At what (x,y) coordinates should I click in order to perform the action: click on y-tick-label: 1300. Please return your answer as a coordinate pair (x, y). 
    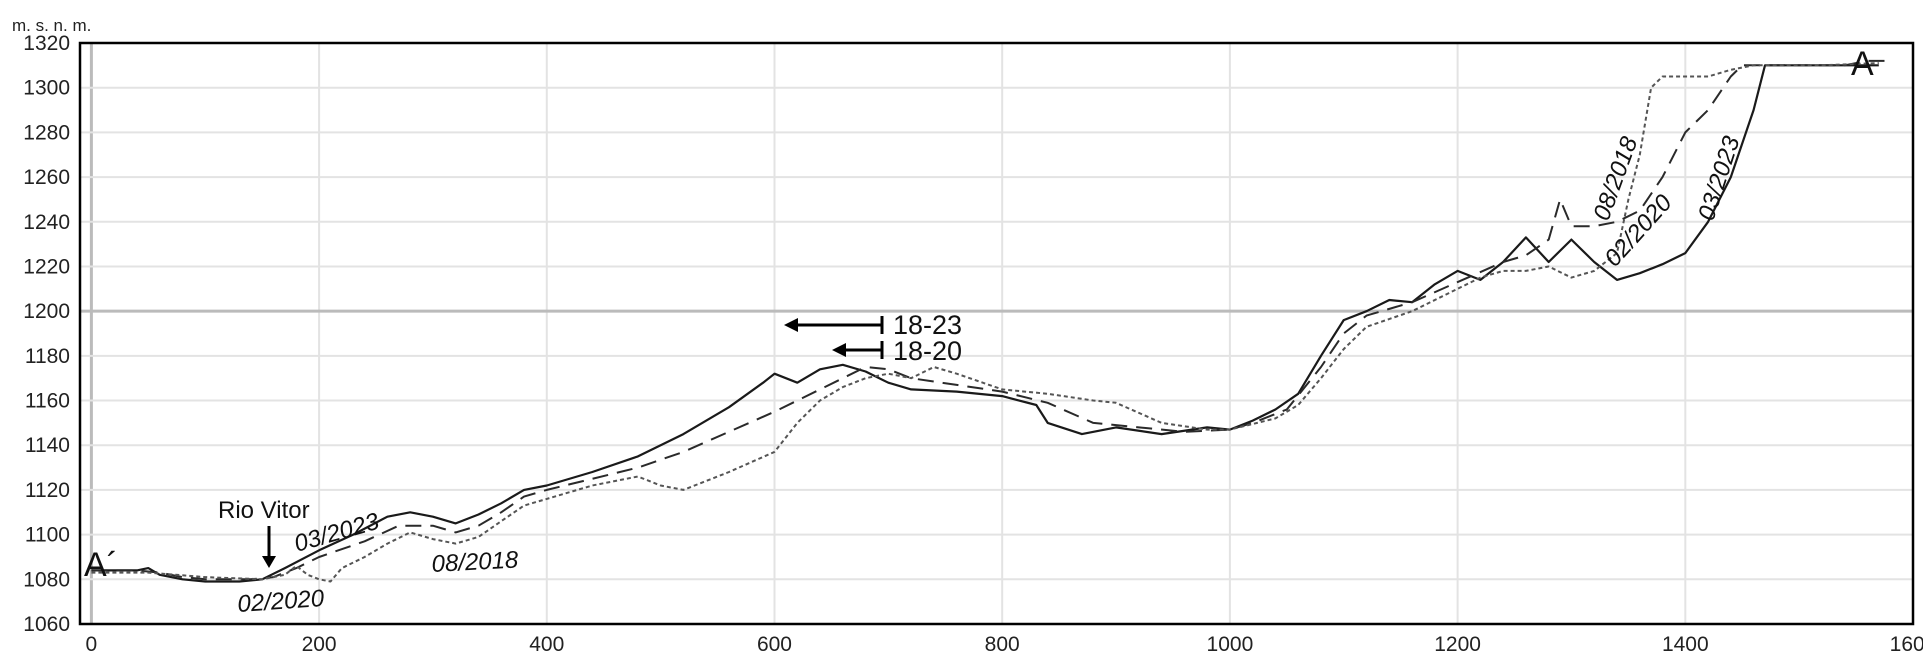
    Looking at the image, I should click on (46, 88).